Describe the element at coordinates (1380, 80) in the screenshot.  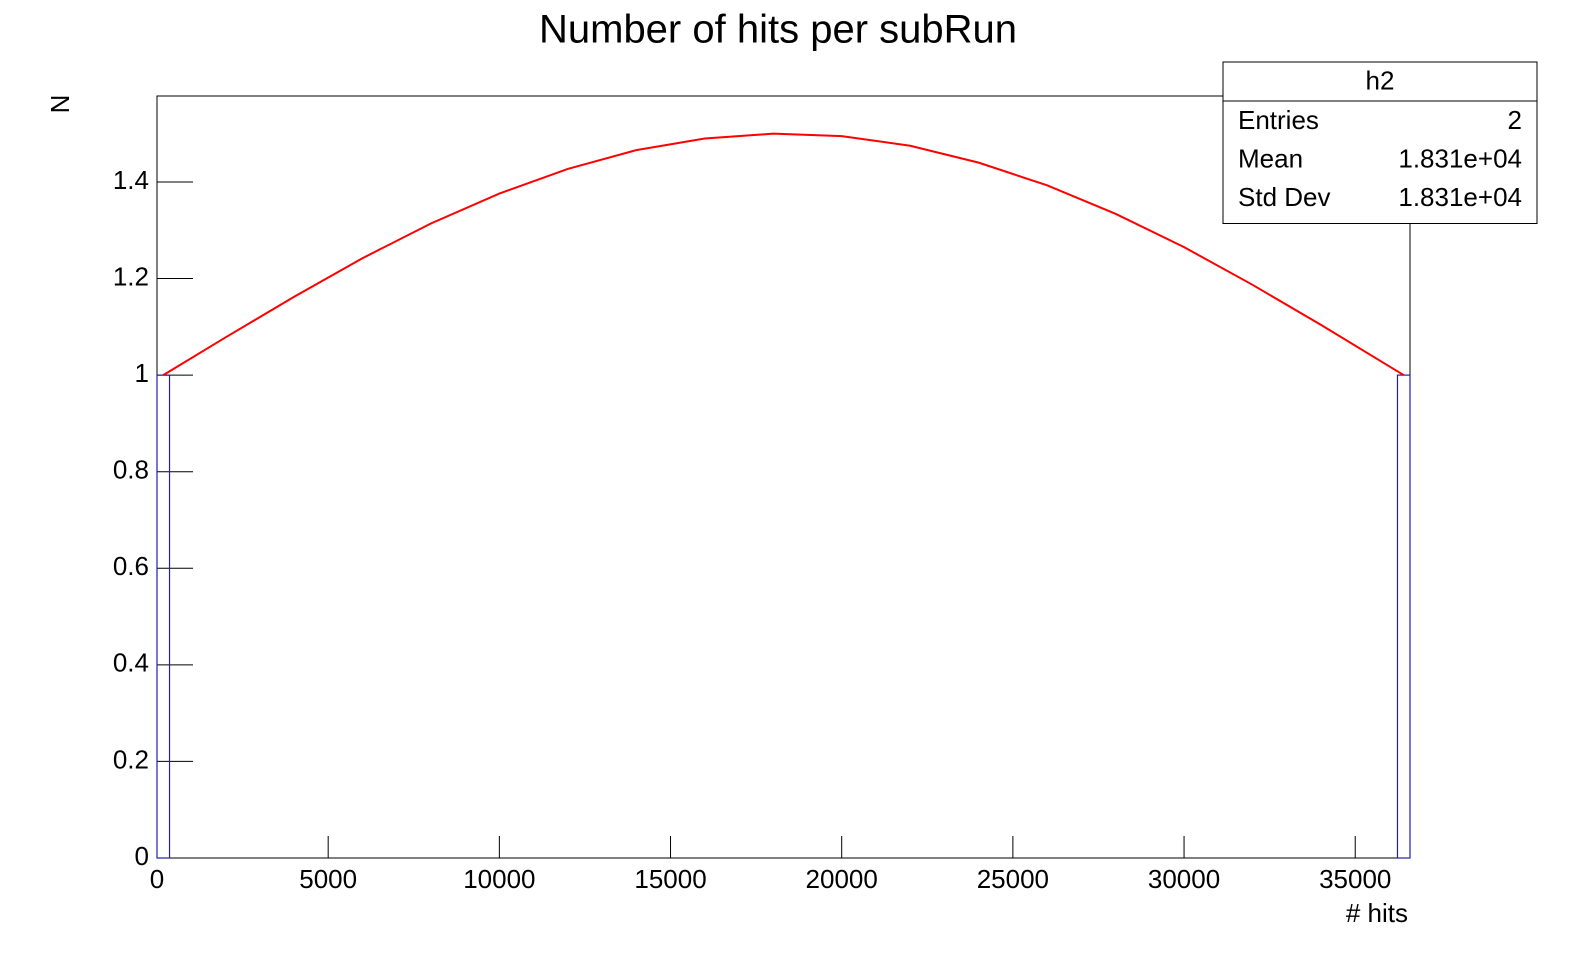
I see `stats-title: h2` at that location.